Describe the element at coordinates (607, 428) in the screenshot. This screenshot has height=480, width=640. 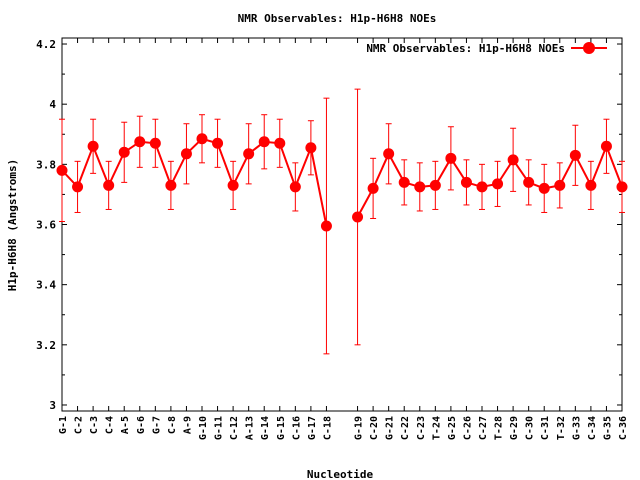
I see `x-tick-label: G-35` at that location.